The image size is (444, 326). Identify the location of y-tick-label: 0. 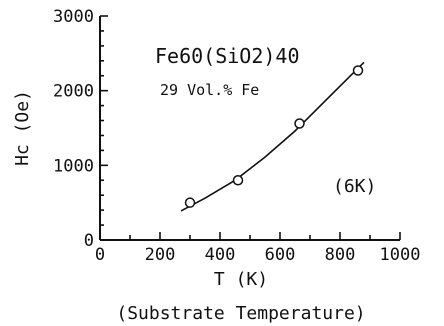
(89, 241).